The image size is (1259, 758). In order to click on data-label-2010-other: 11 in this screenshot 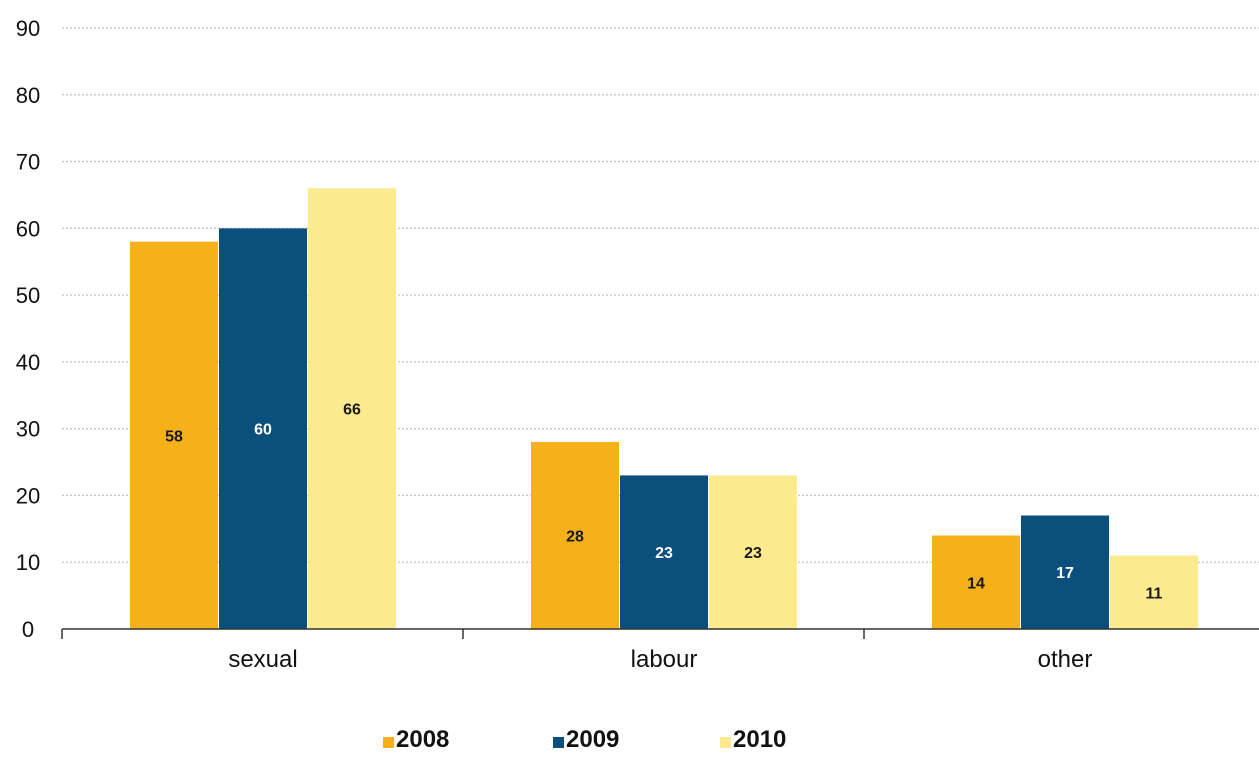, I will do `click(1154, 593)`.